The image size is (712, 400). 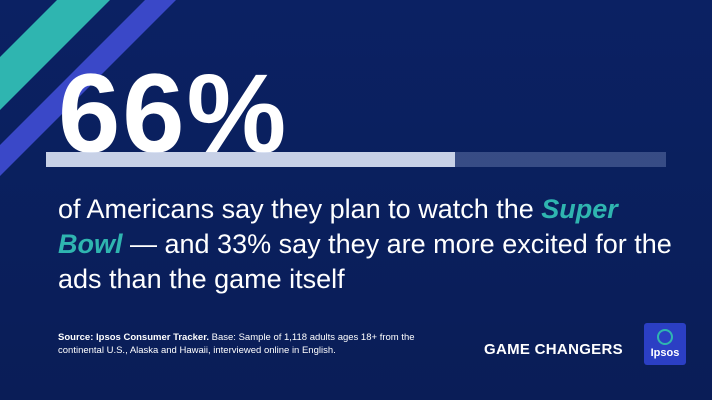 I want to click on stat-progress-bar, so click(x=356, y=159).